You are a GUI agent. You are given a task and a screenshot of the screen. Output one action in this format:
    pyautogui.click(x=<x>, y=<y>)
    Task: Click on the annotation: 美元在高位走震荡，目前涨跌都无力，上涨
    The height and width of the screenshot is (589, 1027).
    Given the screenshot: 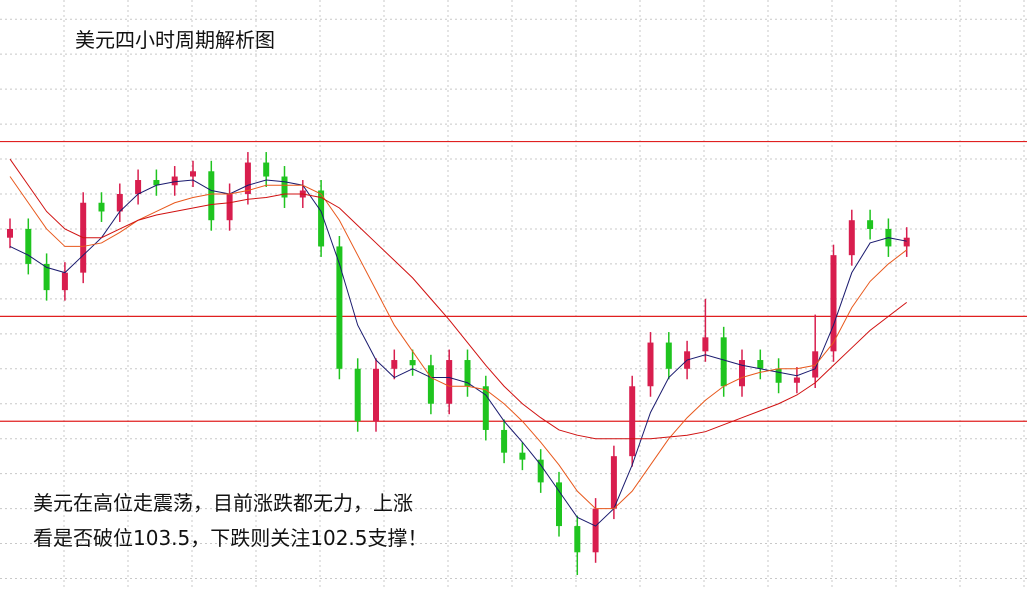 What is the action you would take?
    pyautogui.click(x=223, y=503)
    